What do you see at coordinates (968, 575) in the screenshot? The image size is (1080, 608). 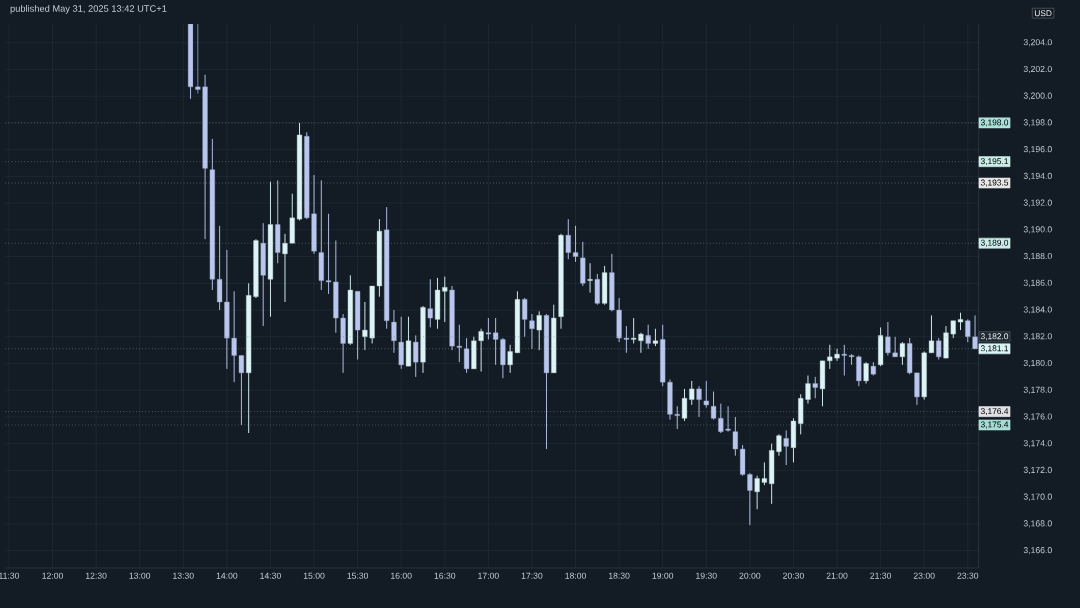 I see `x-tick-label: 23:30` at bounding box center [968, 575].